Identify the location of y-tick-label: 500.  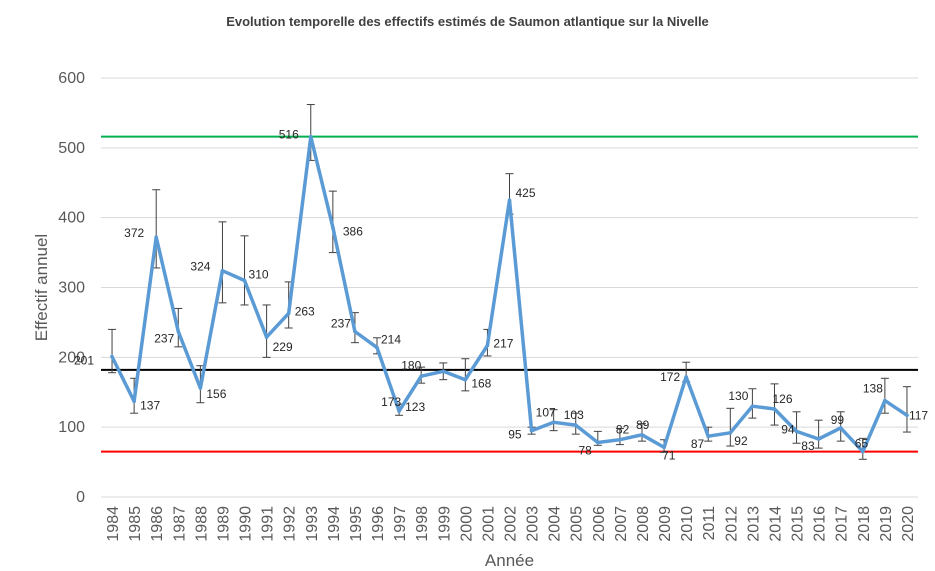
(71, 148).